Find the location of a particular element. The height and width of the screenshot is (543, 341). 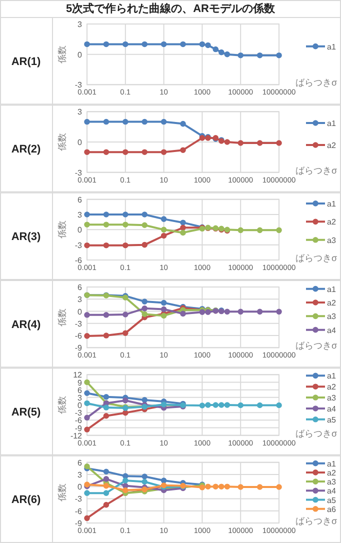

text: AR(2) is located at coordinates (26, 150).